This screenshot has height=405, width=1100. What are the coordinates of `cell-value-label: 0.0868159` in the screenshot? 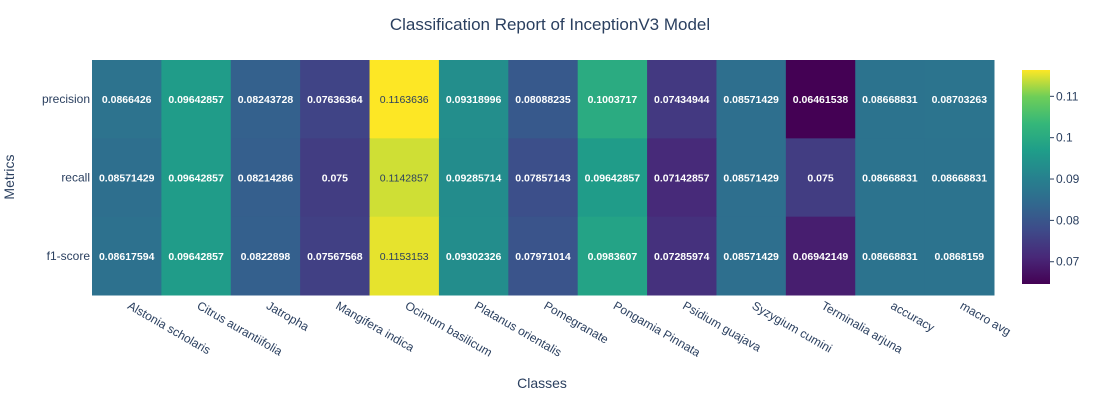 It's located at (959, 257).